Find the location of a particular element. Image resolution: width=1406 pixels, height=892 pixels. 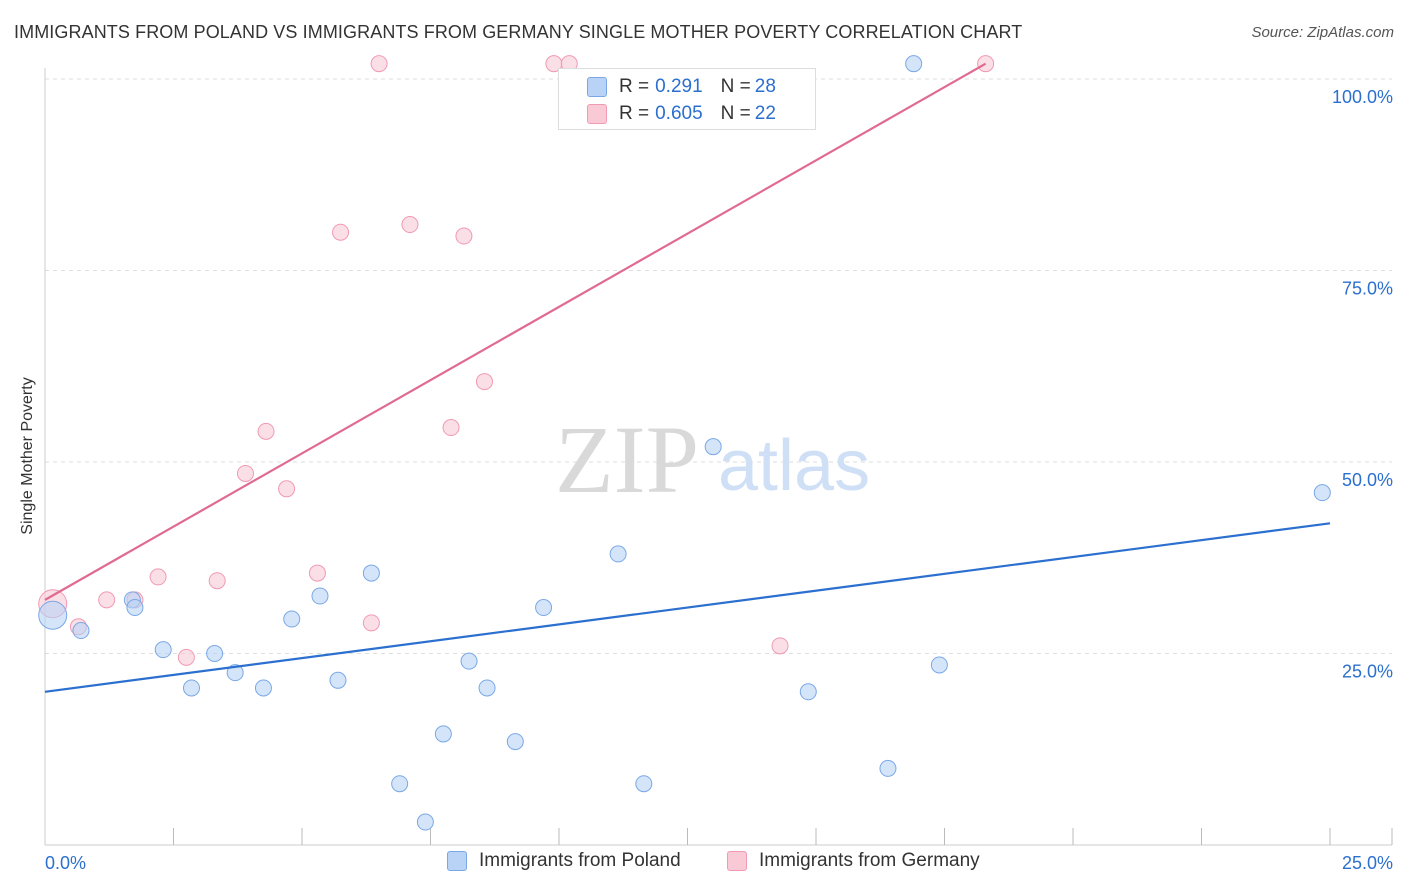

y-tick-label: 75.0% is located at coordinates (1367, 289).